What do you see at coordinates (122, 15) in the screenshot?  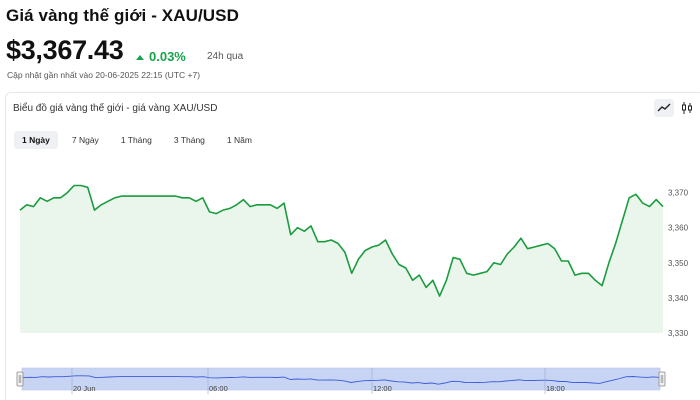 I see `page-title: Giá vàng thế giới - XAU/USD` at bounding box center [122, 15].